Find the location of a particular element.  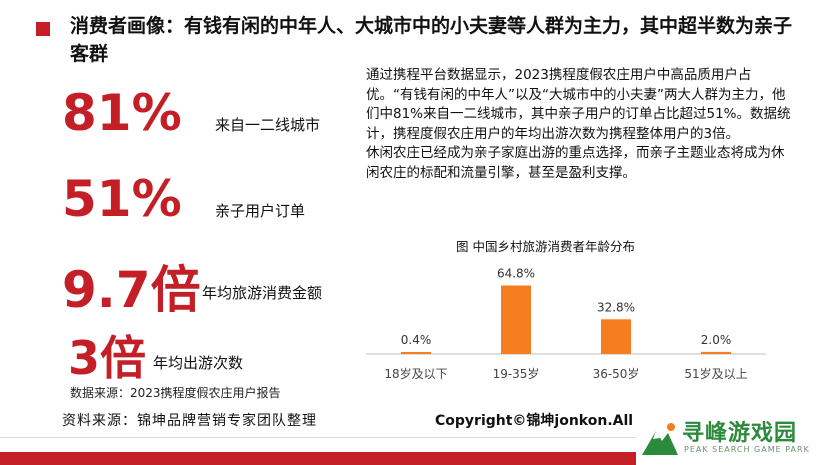

stat-value: 51% is located at coordinates (122, 199).